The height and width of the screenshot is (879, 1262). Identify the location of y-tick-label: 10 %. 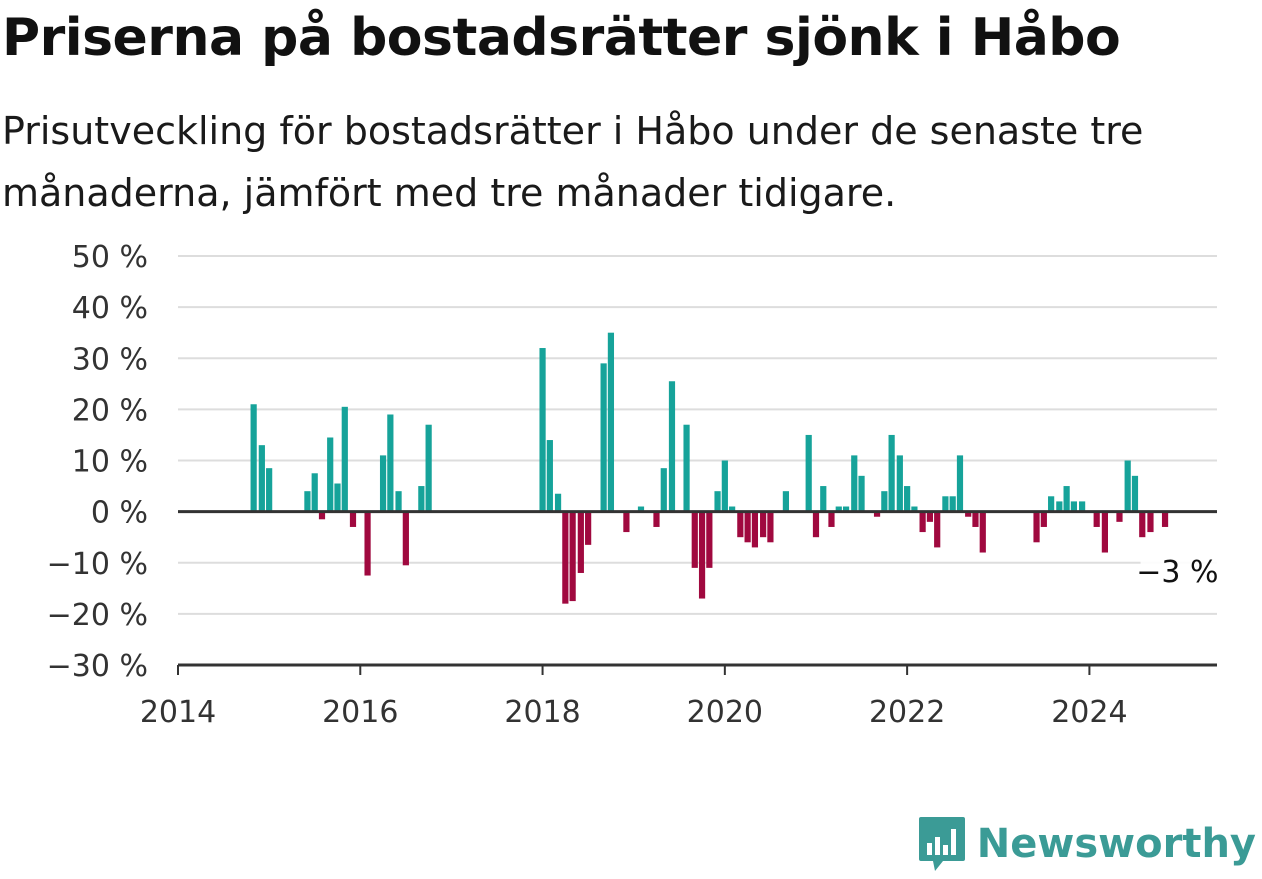
(110, 462).